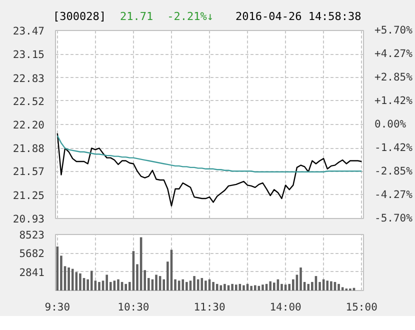 This screenshot has height=330, width=415. Describe the element at coordinates (394, 30) in the screenshot. I see `y2-tick-label: +5.70%` at that location.